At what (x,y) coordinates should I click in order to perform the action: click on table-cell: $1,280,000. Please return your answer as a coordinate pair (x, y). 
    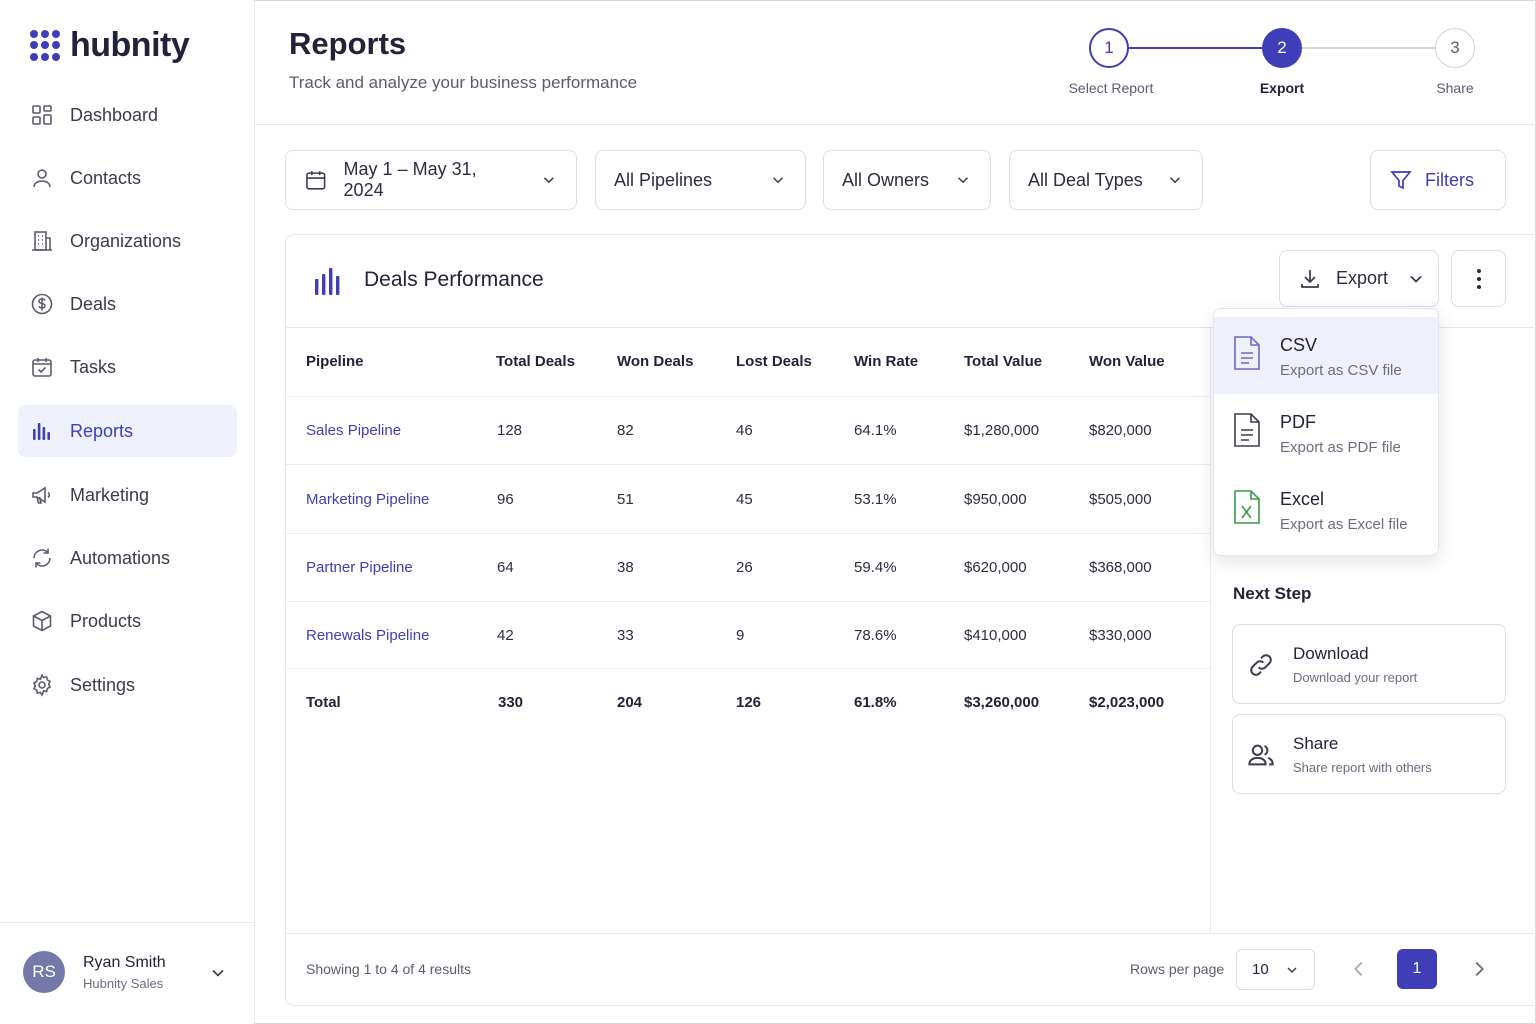
    Looking at the image, I should click on (1002, 430).